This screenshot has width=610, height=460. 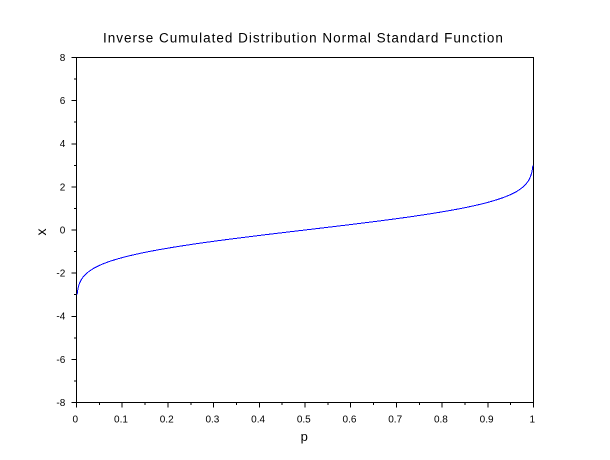 I want to click on svg-text: p, so click(x=304, y=436).